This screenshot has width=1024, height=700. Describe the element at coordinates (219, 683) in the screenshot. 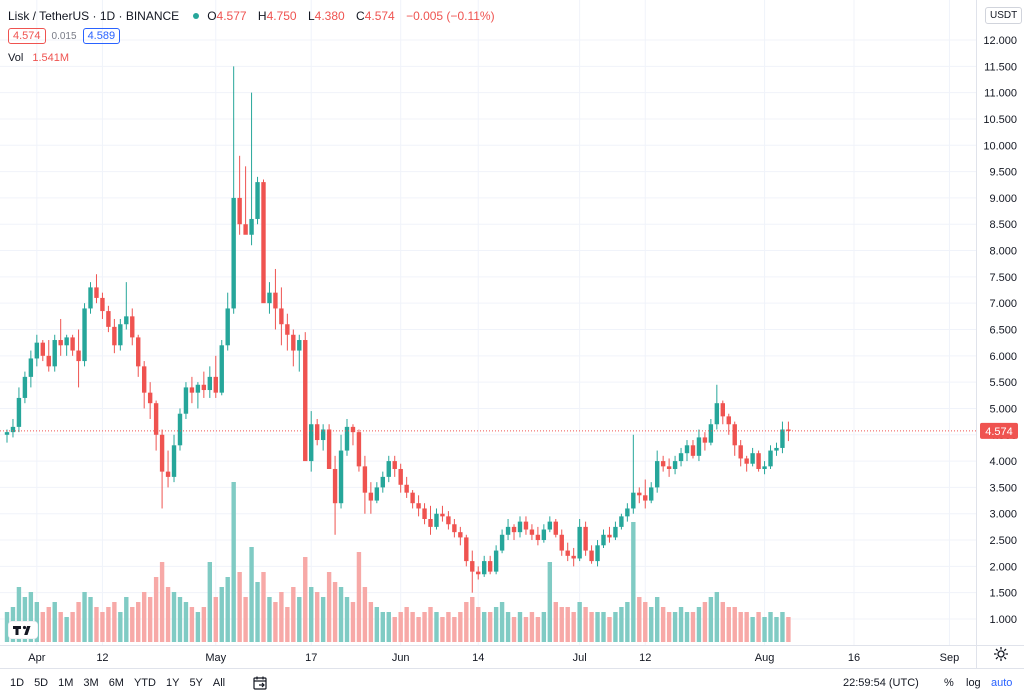

I see `range-button: All` at that location.